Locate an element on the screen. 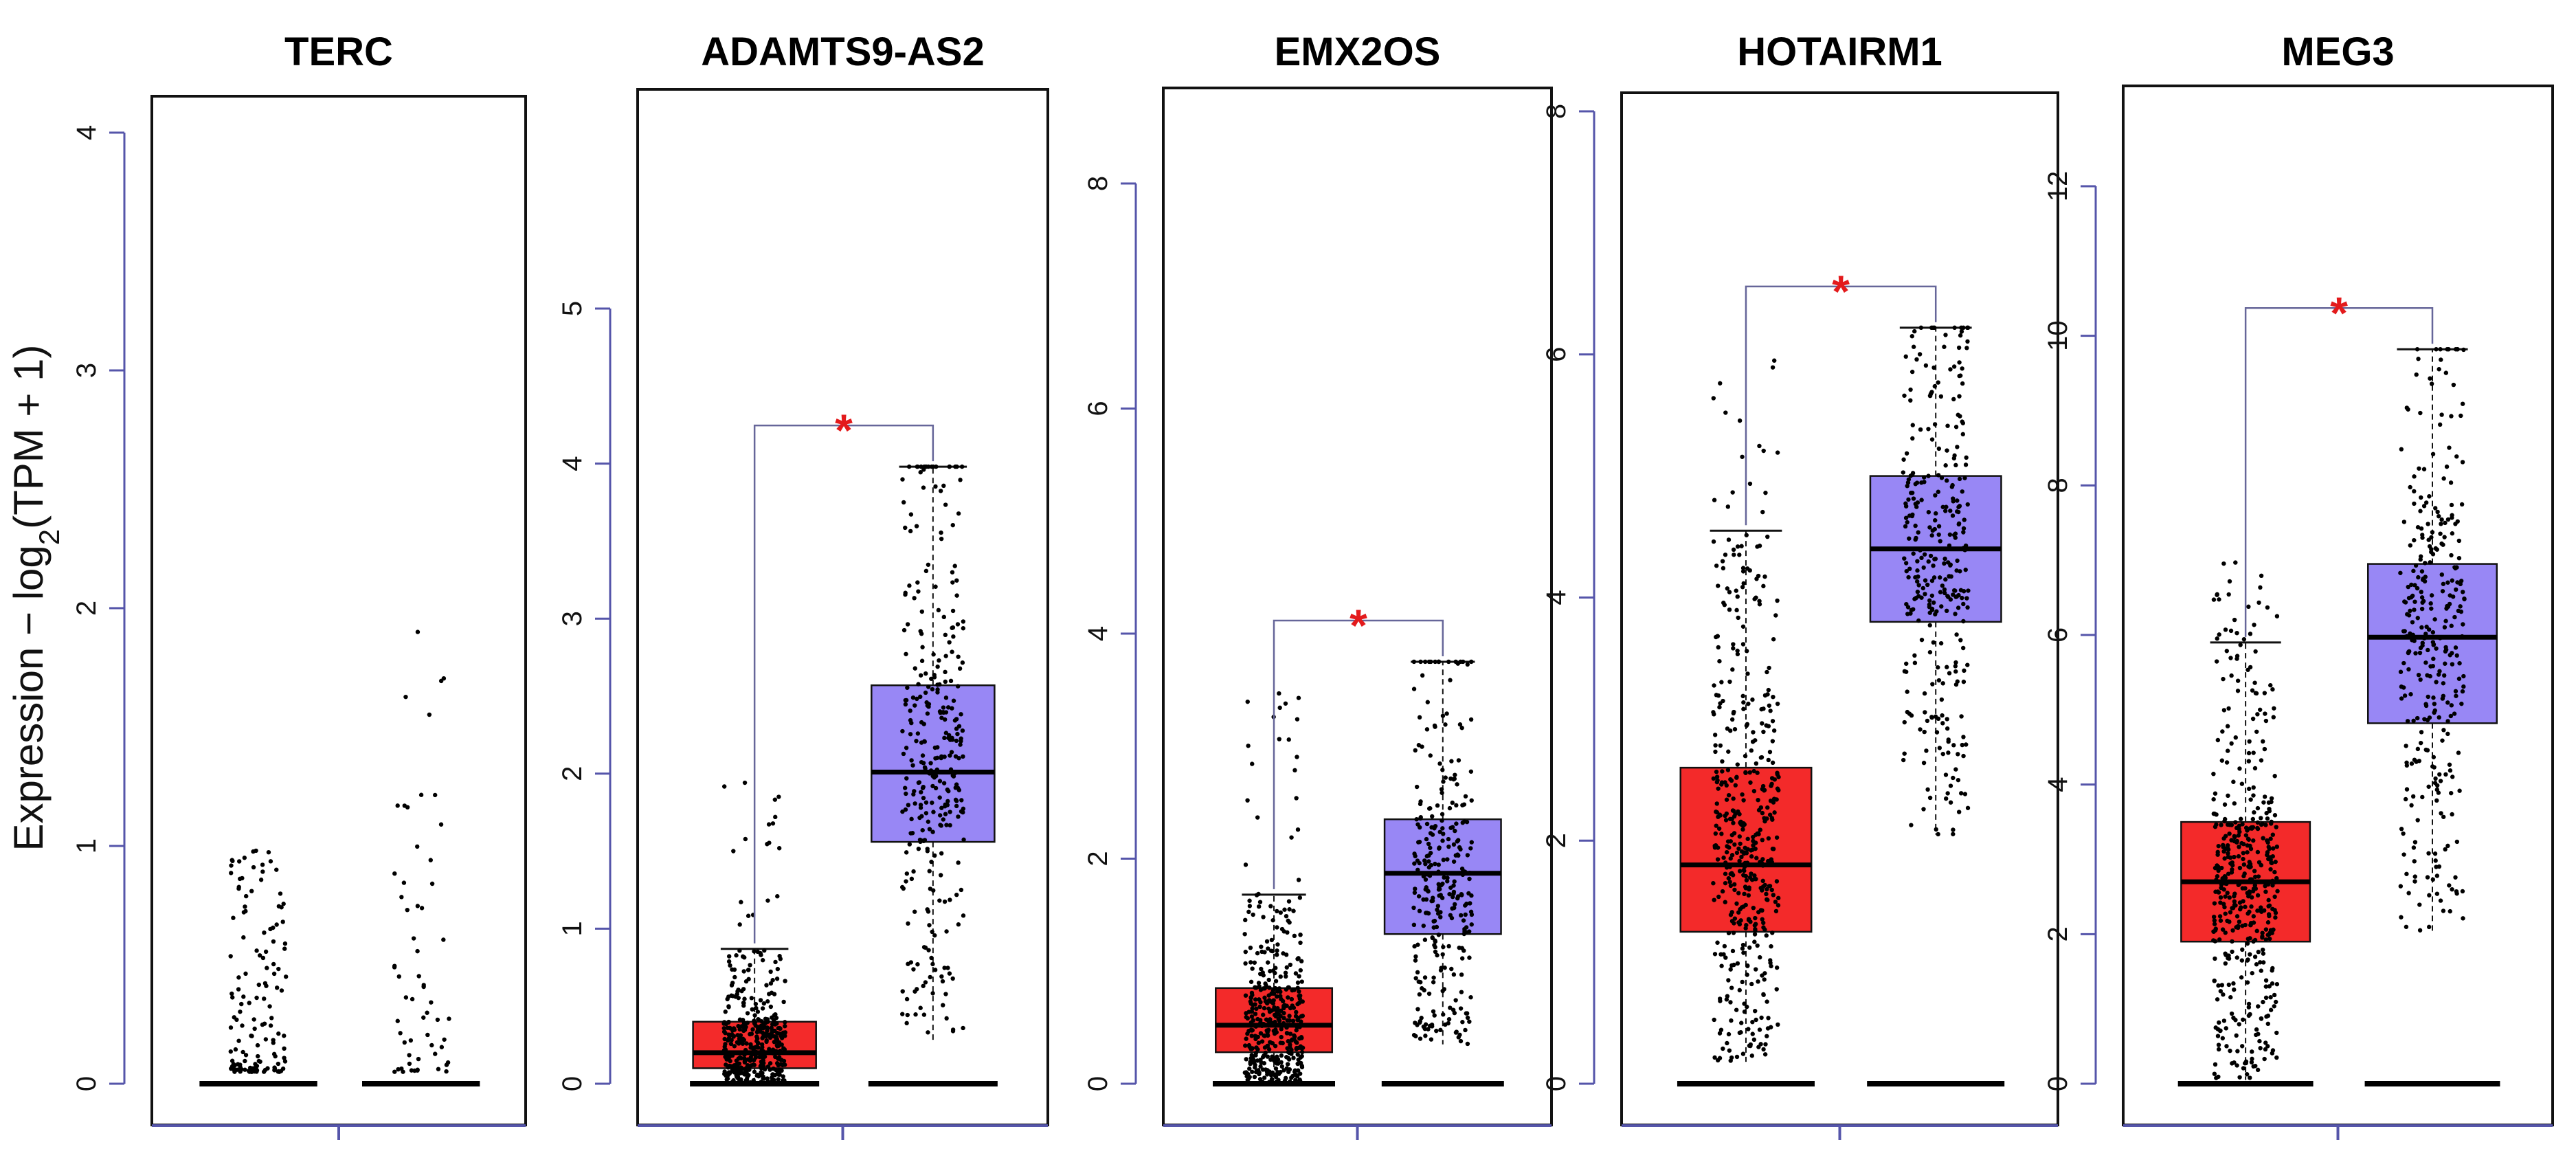 Image resolution: width=2576 pixels, height=1171 pixels. panel-title: TERC is located at coordinates (338, 52).